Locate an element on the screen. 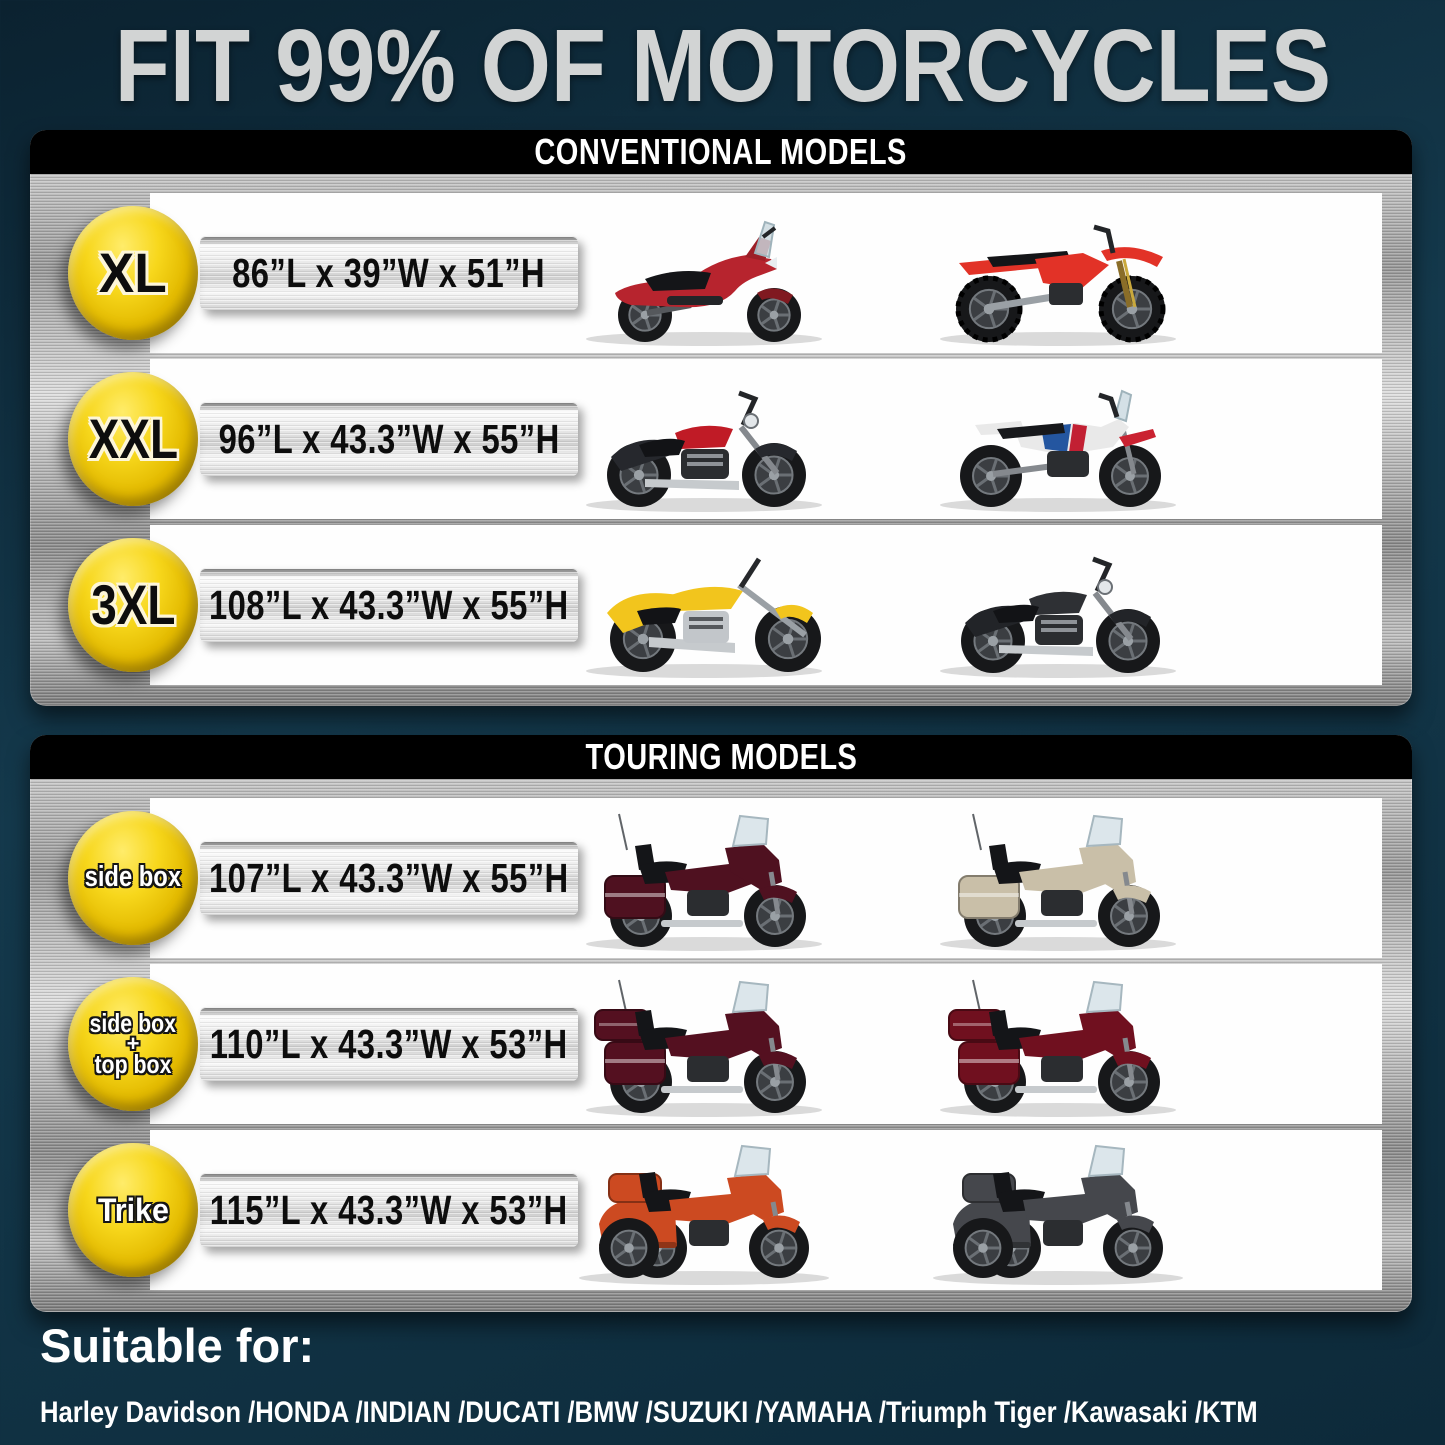  size-badge-3xl: 3XL is located at coordinates (133, 605).